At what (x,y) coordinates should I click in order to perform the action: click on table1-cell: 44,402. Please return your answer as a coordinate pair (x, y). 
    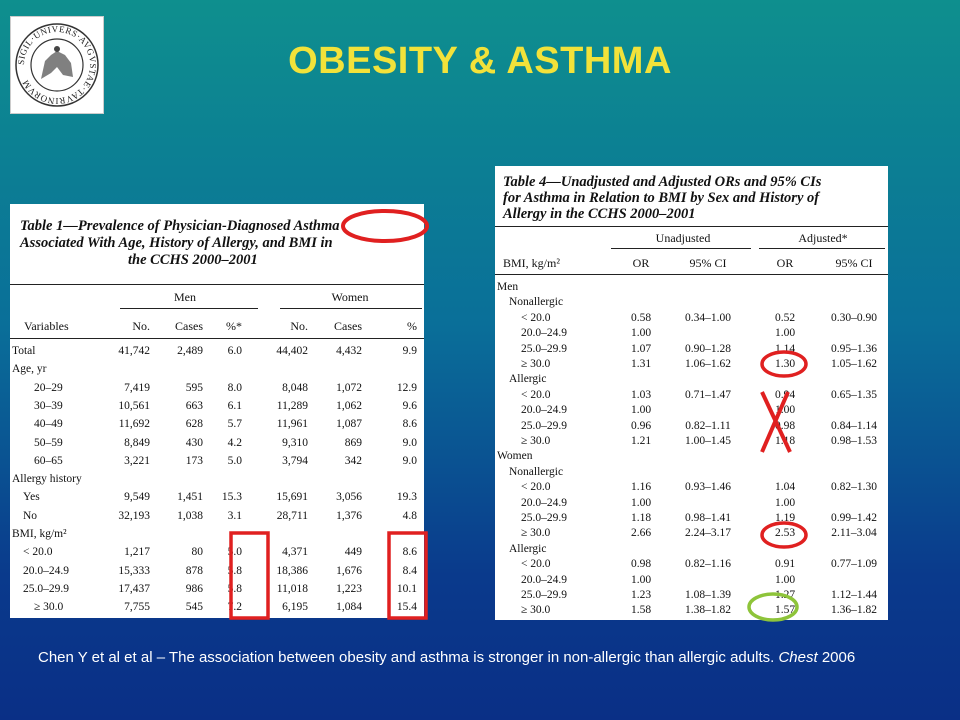
    Looking at the image, I should click on (292, 351).